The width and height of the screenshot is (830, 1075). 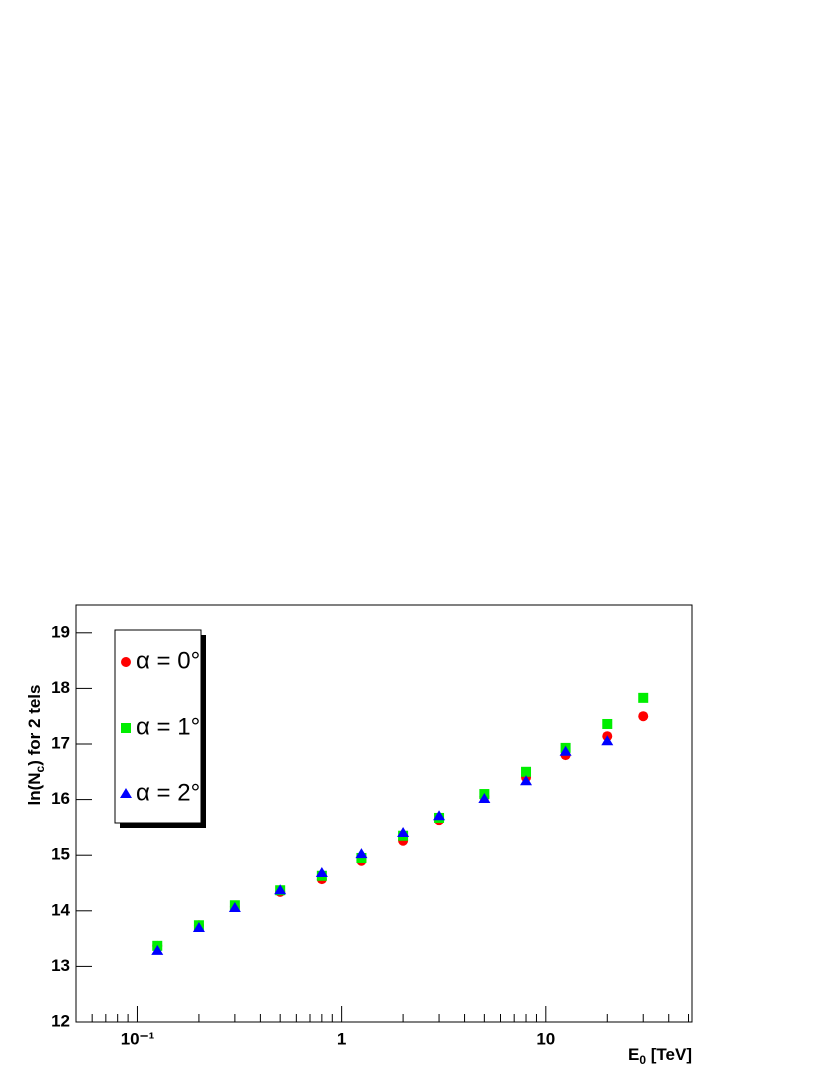 I want to click on y-tick-label: 14, so click(x=60, y=909).